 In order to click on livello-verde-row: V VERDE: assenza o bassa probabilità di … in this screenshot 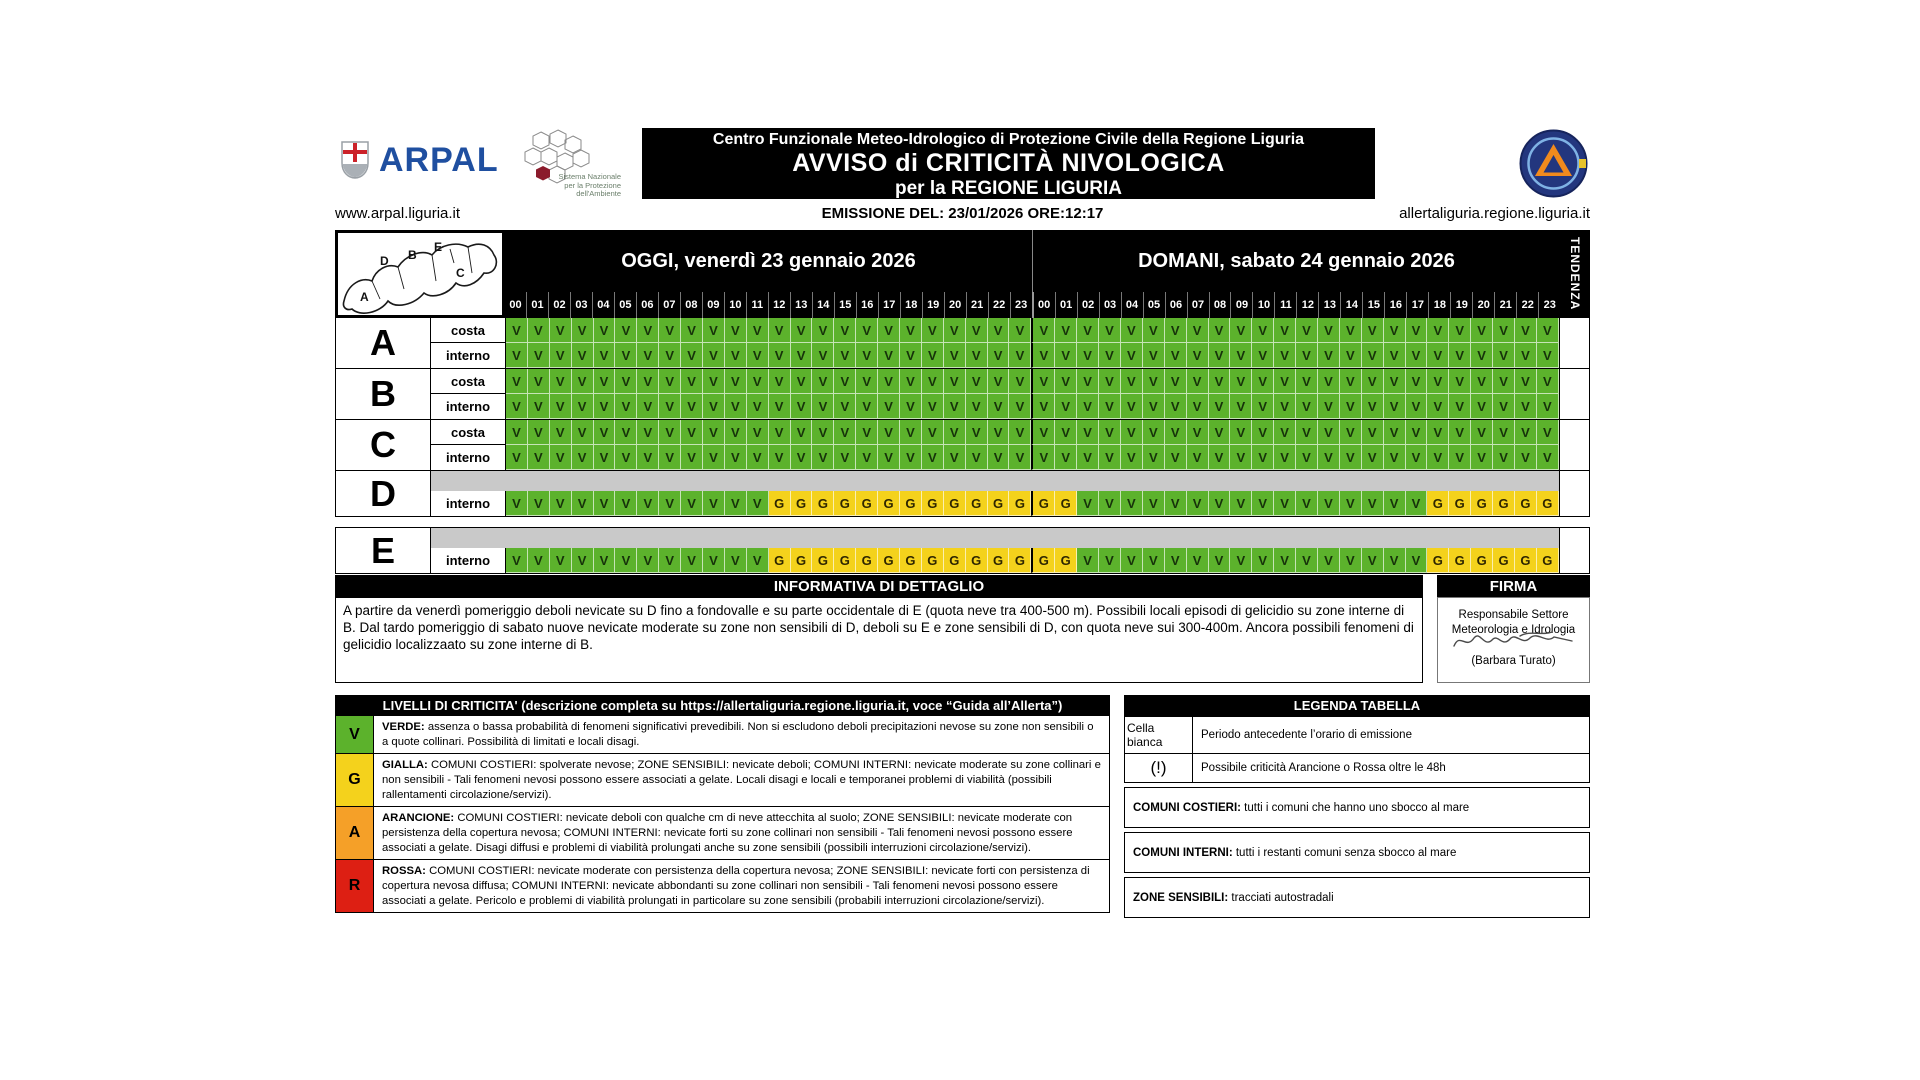, I will do `click(722, 735)`.